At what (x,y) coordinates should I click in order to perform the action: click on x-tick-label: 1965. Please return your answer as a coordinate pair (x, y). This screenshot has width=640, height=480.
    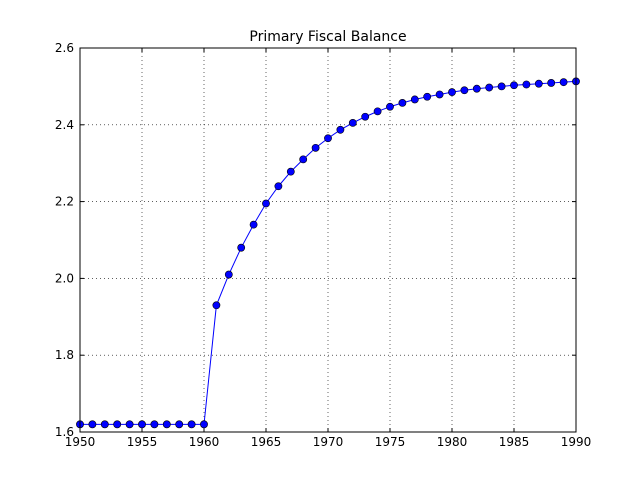
    Looking at the image, I should click on (266, 442).